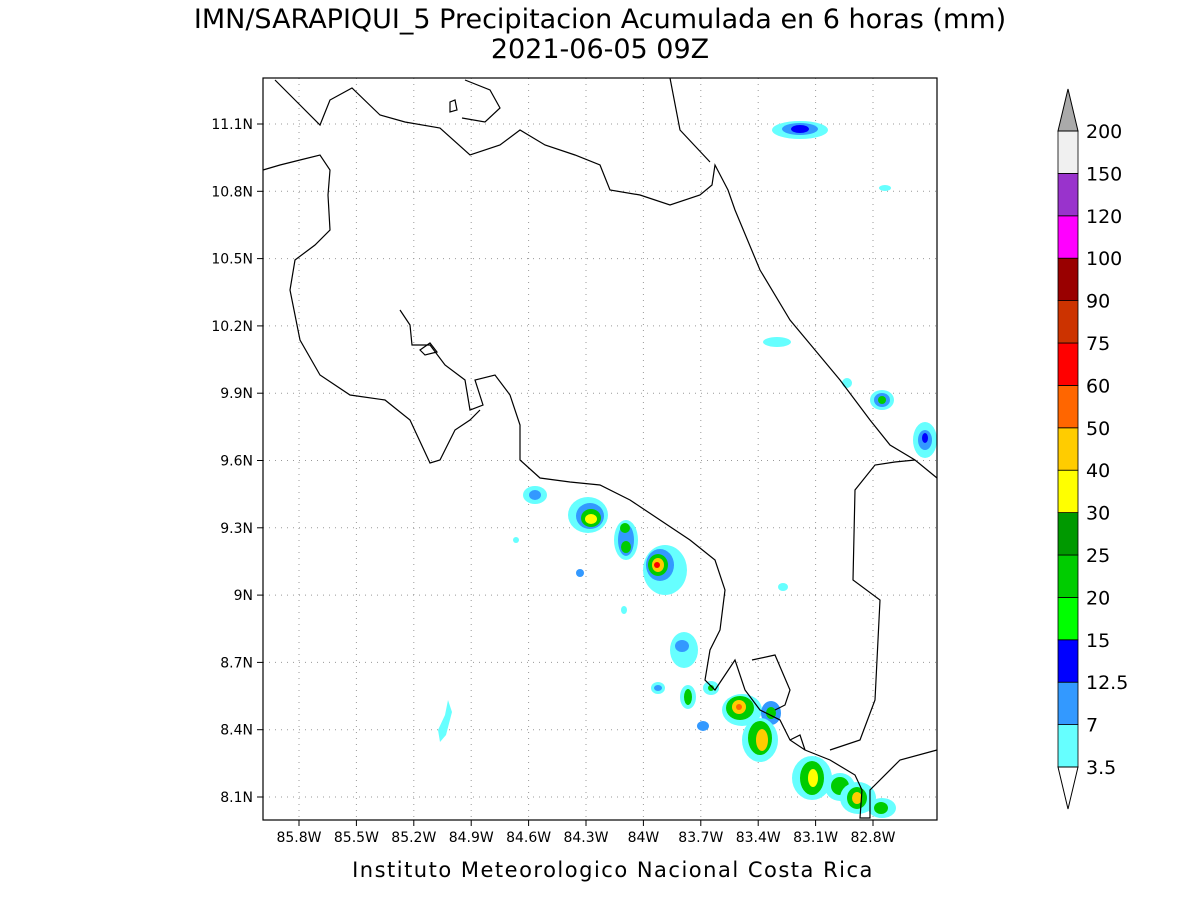 This screenshot has width=1200, height=900. Describe the element at coordinates (1092, 449) in the screenshot. I see `colorbar: 3.5 7 12.5 15 20 25 30 40 50 60 75 90 100 120 150 200` at that location.